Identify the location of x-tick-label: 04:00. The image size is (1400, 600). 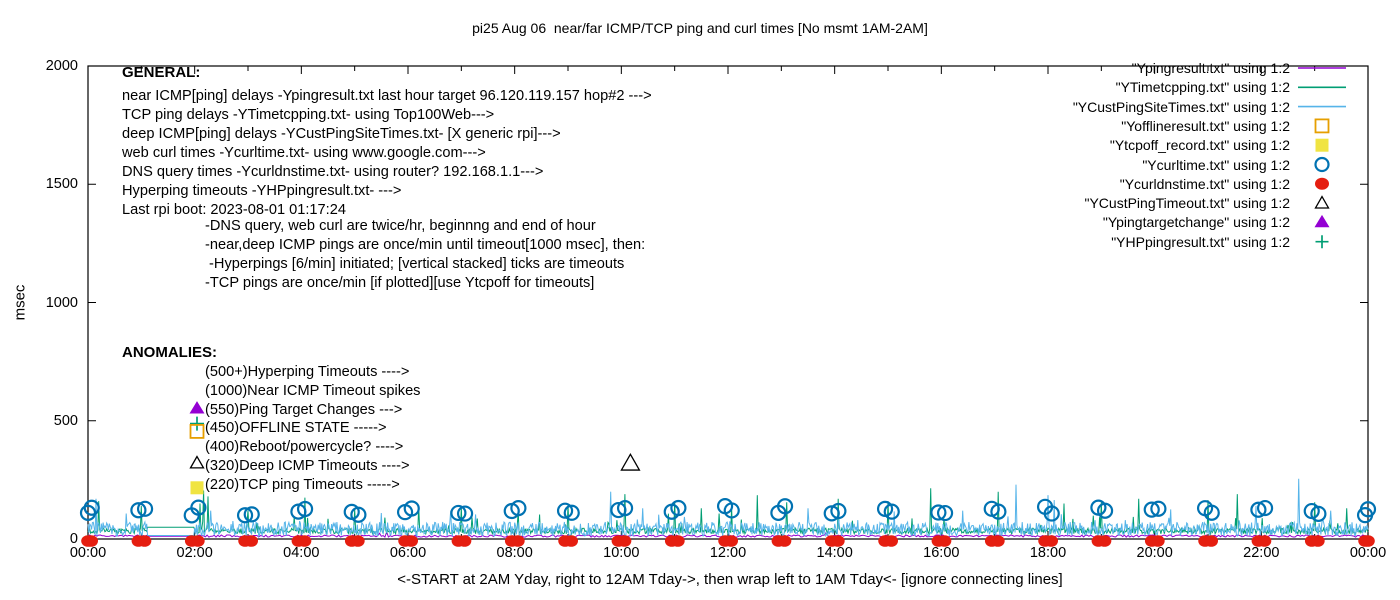
(301, 553).